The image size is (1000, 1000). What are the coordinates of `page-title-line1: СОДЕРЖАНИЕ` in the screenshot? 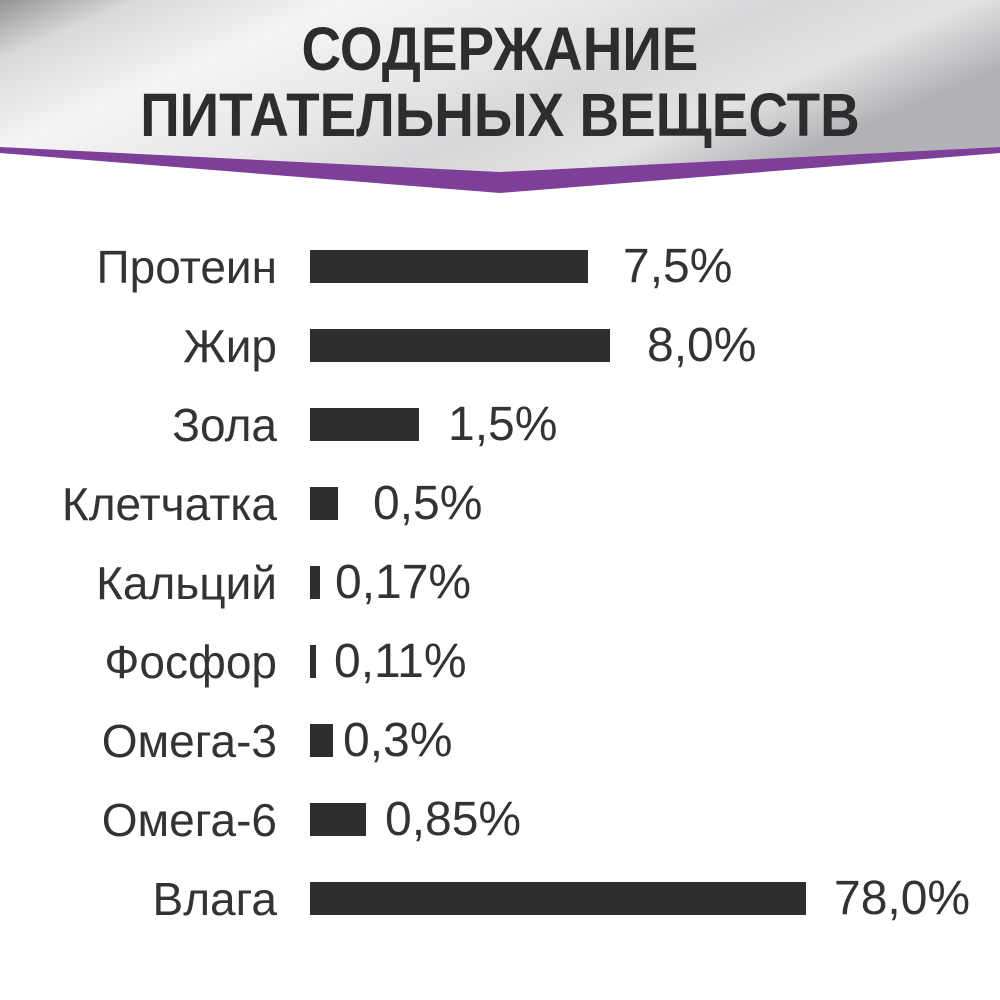 It's located at (500, 49).